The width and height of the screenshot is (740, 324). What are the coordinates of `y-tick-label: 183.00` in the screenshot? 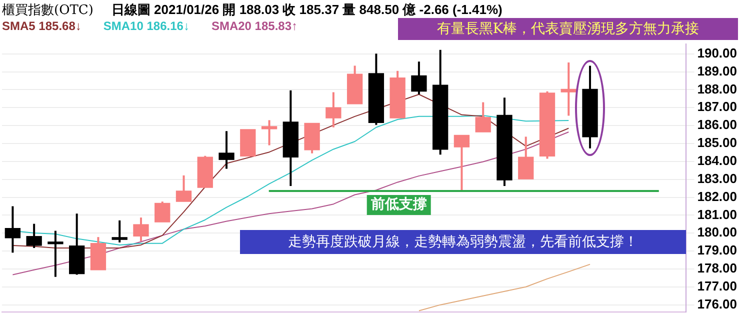 It's located at (717, 178).